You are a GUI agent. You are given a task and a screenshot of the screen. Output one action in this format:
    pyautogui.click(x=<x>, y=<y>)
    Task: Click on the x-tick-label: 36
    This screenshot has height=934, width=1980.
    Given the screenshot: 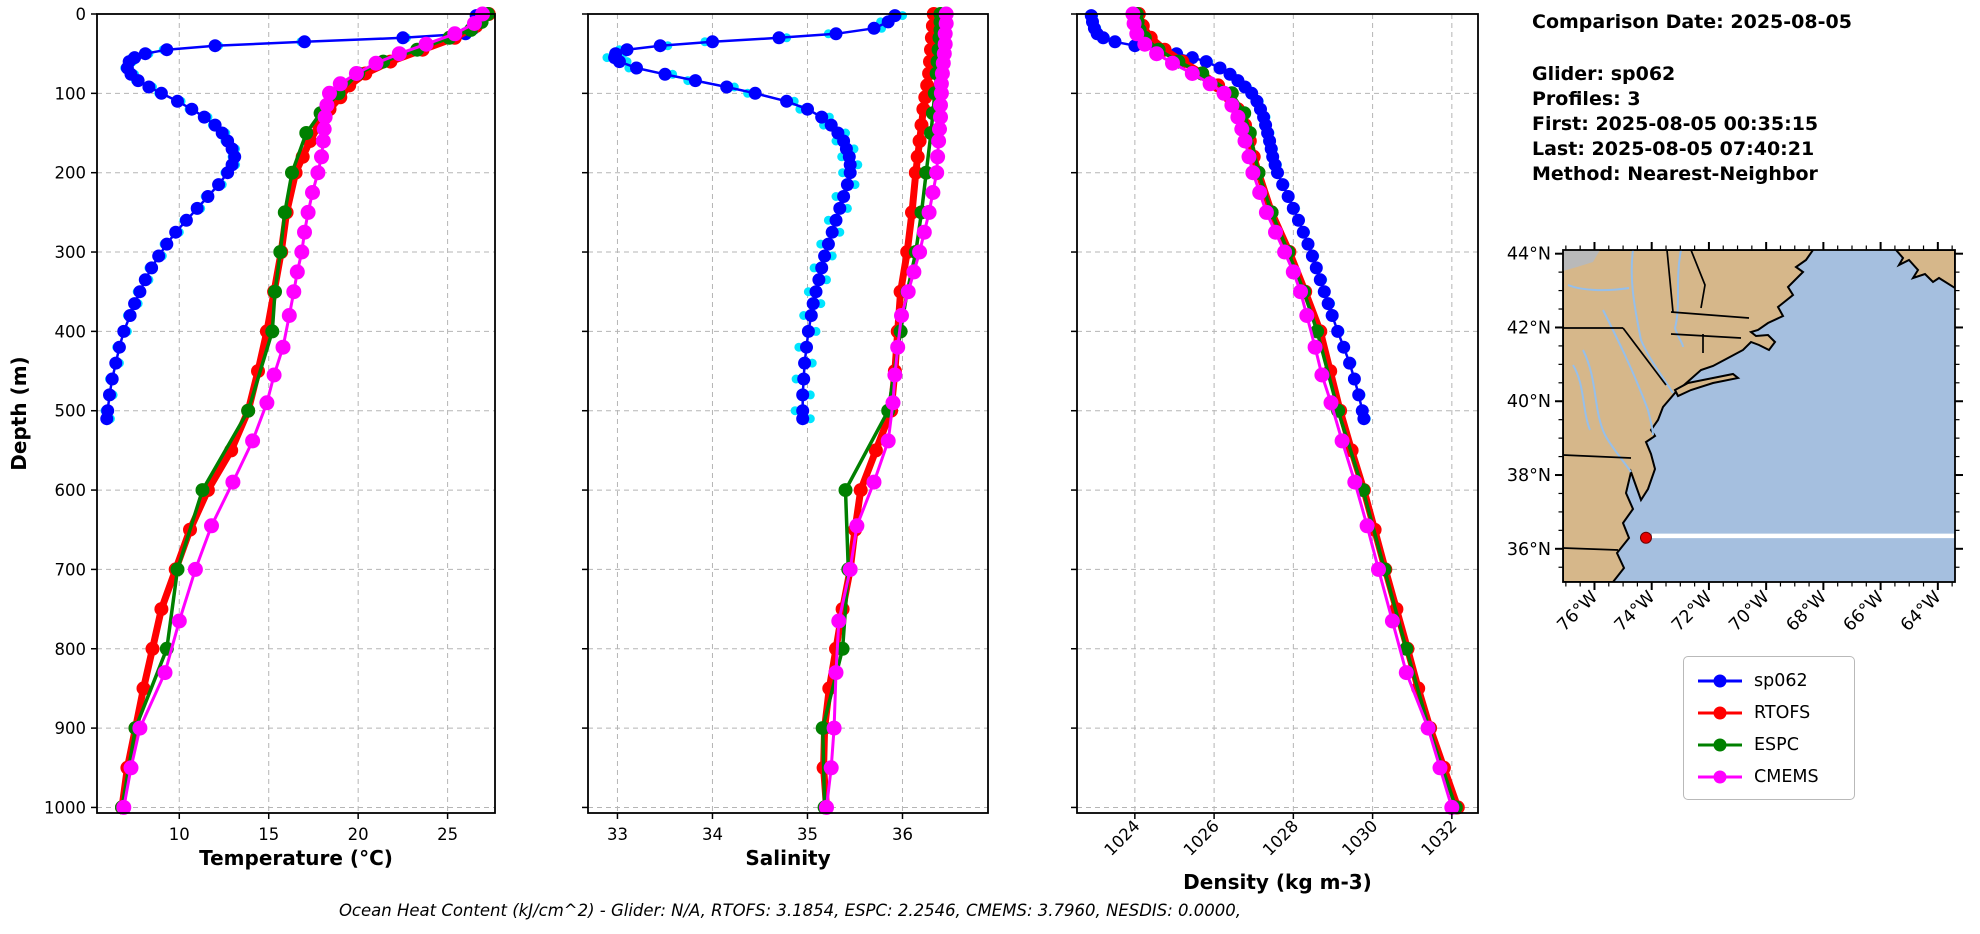 What is the action you would take?
    pyautogui.click(x=902, y=834)
    